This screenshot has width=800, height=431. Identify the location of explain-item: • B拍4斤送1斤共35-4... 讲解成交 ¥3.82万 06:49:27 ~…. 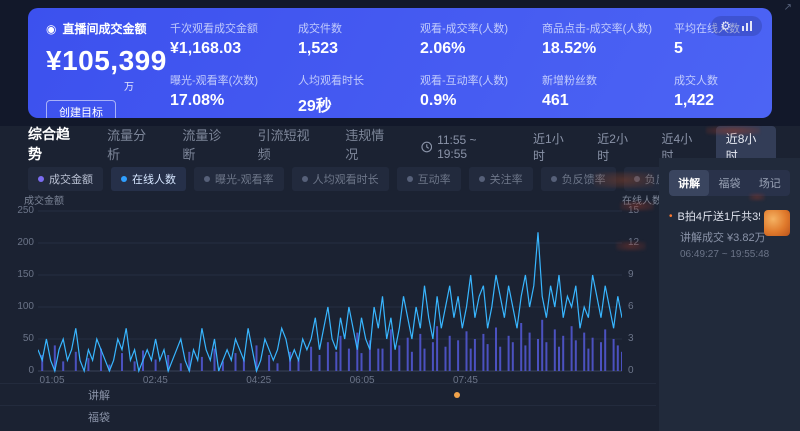
(729, 235).